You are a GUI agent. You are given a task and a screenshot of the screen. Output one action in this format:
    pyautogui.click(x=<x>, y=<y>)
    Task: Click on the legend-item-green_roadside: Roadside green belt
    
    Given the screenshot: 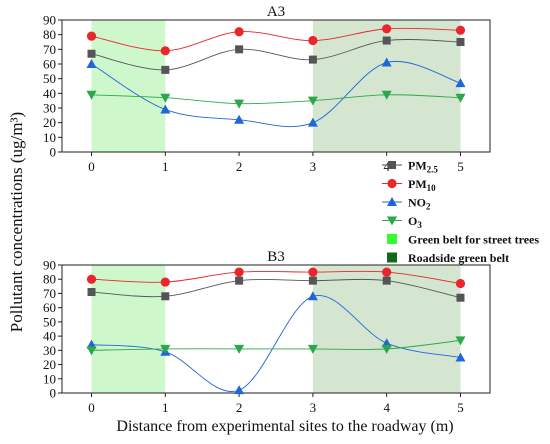 What is the action you would take?
    pyautogui.click(x=448, y=258)
    